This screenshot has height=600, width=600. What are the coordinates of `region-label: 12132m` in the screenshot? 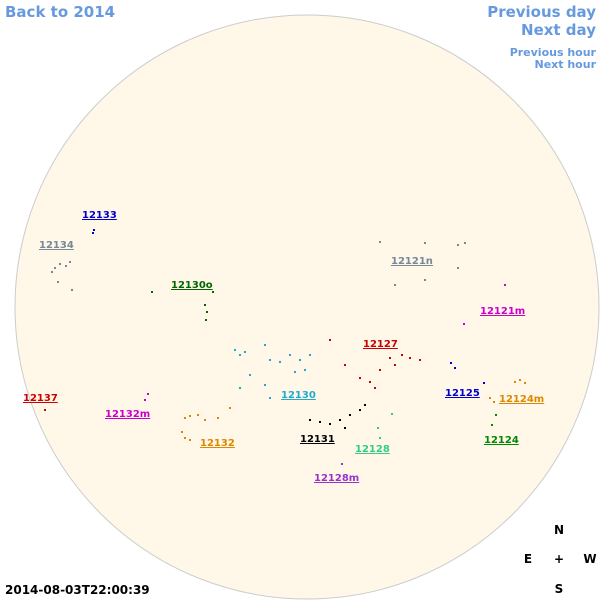 It's located at (127, 414).